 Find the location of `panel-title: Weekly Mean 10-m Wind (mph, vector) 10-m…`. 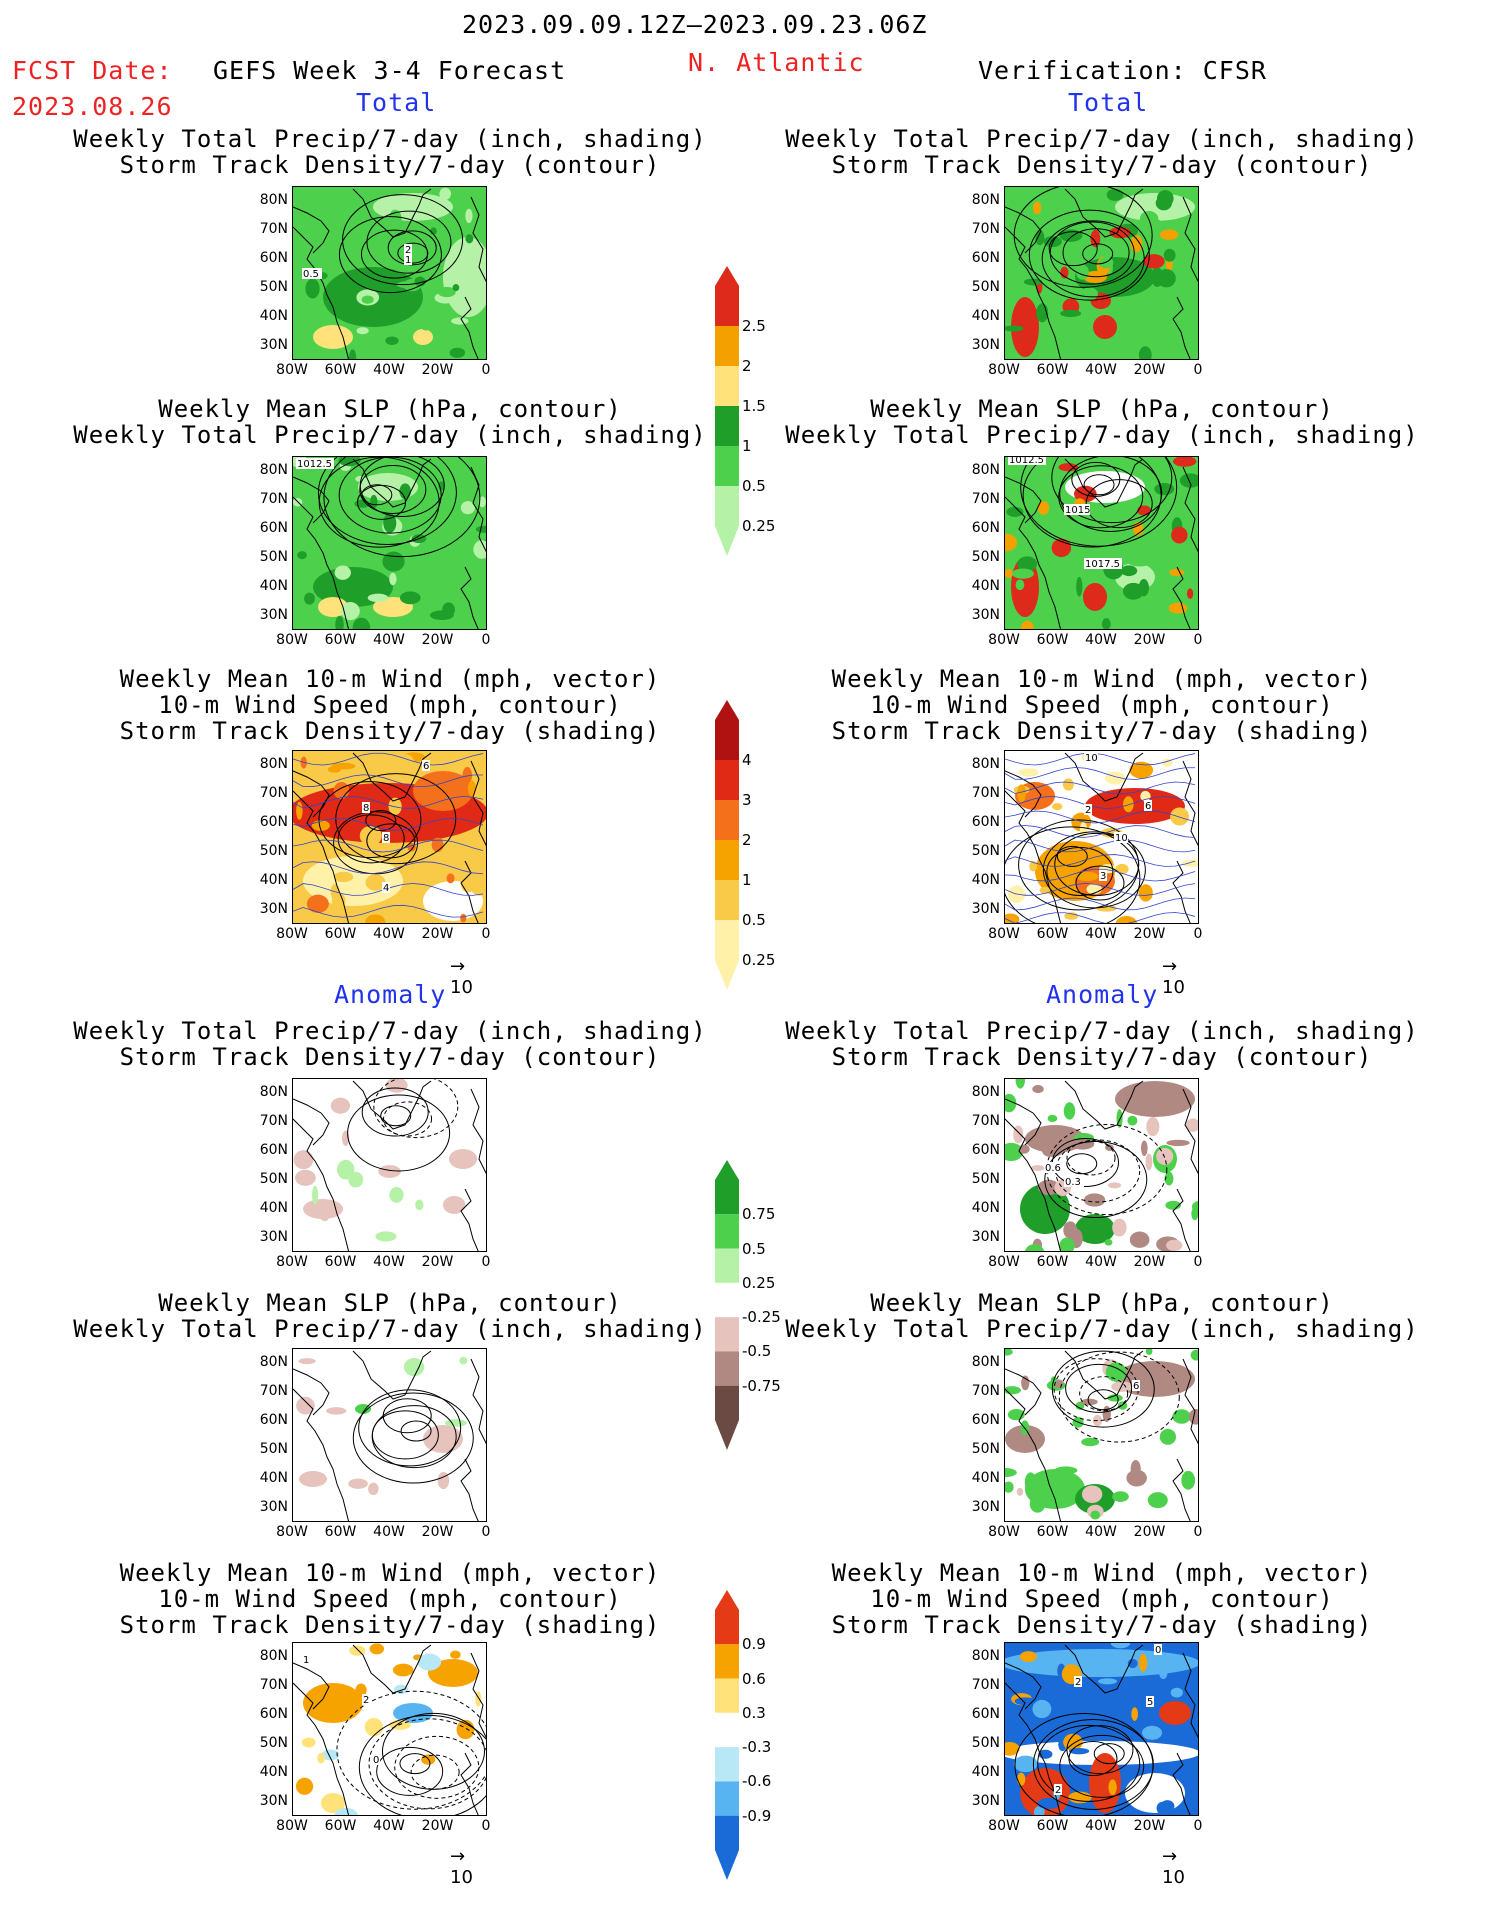

panel-title: Weekly Mean 10-m Wind (mph, vector) 10-m… is located at coordinates (1102, 1599).